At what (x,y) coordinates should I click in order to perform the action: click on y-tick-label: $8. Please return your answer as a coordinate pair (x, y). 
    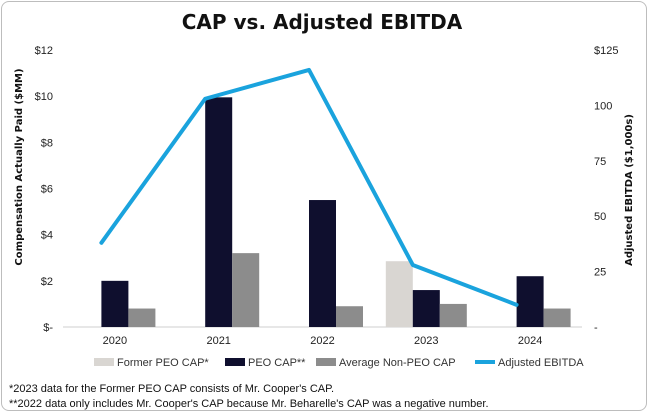
    Looking at the image, I should click on (47, 143).